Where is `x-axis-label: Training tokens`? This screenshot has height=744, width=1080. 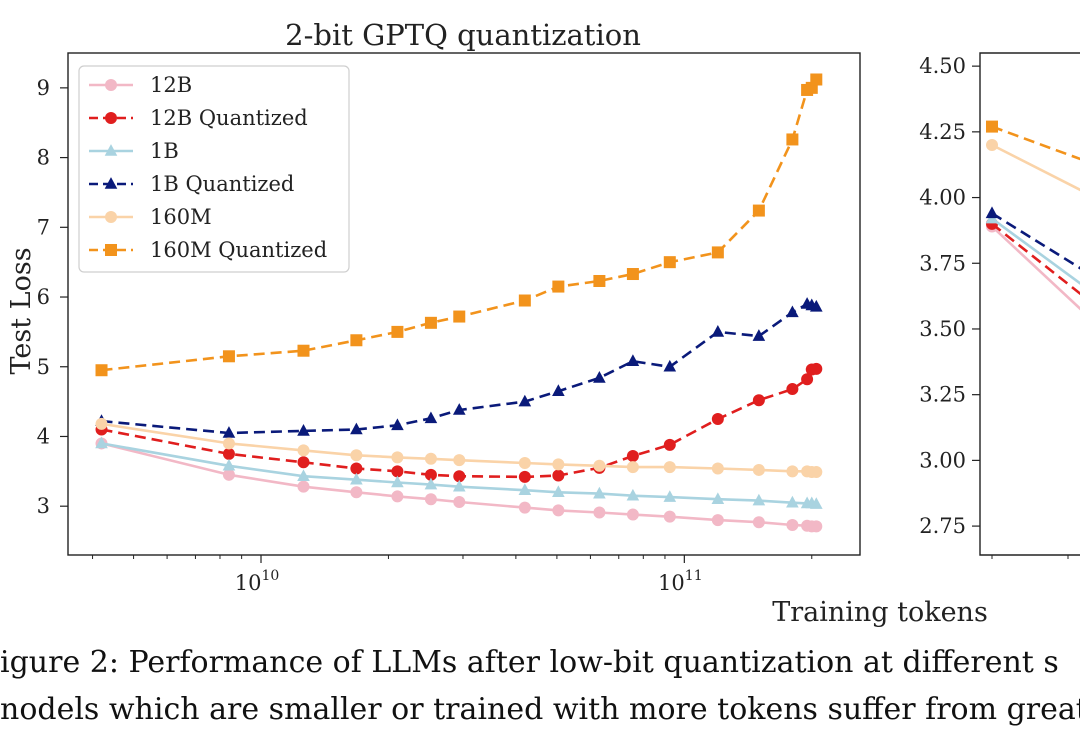
x-axis-label: Training tokens is located at coordinates (880, 612).